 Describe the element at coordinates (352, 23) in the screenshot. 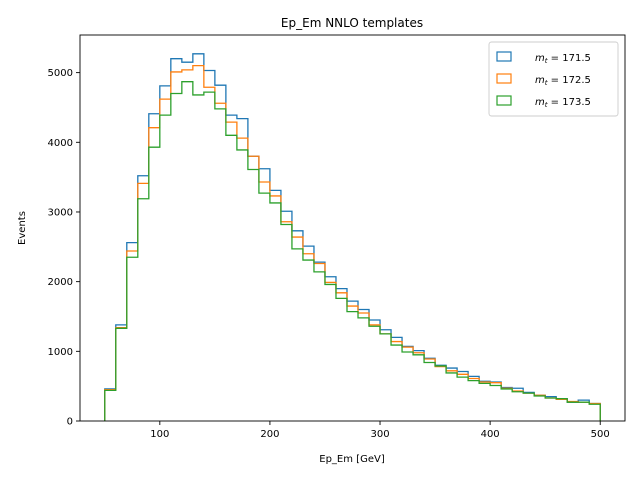

I see `chart-title: Ep_Em NNLO templates` at that location.